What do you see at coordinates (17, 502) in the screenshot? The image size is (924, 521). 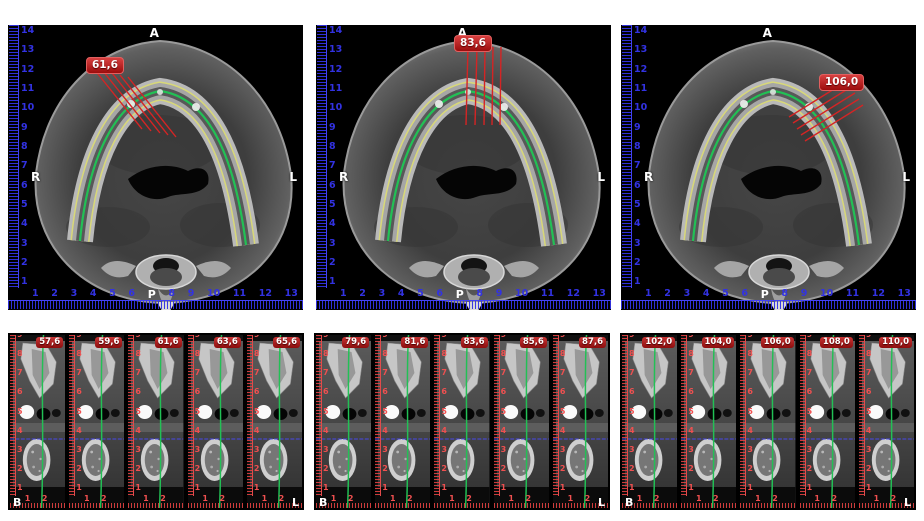 I see `orientation-label-buccal: B` at bounding box center [17, 502].